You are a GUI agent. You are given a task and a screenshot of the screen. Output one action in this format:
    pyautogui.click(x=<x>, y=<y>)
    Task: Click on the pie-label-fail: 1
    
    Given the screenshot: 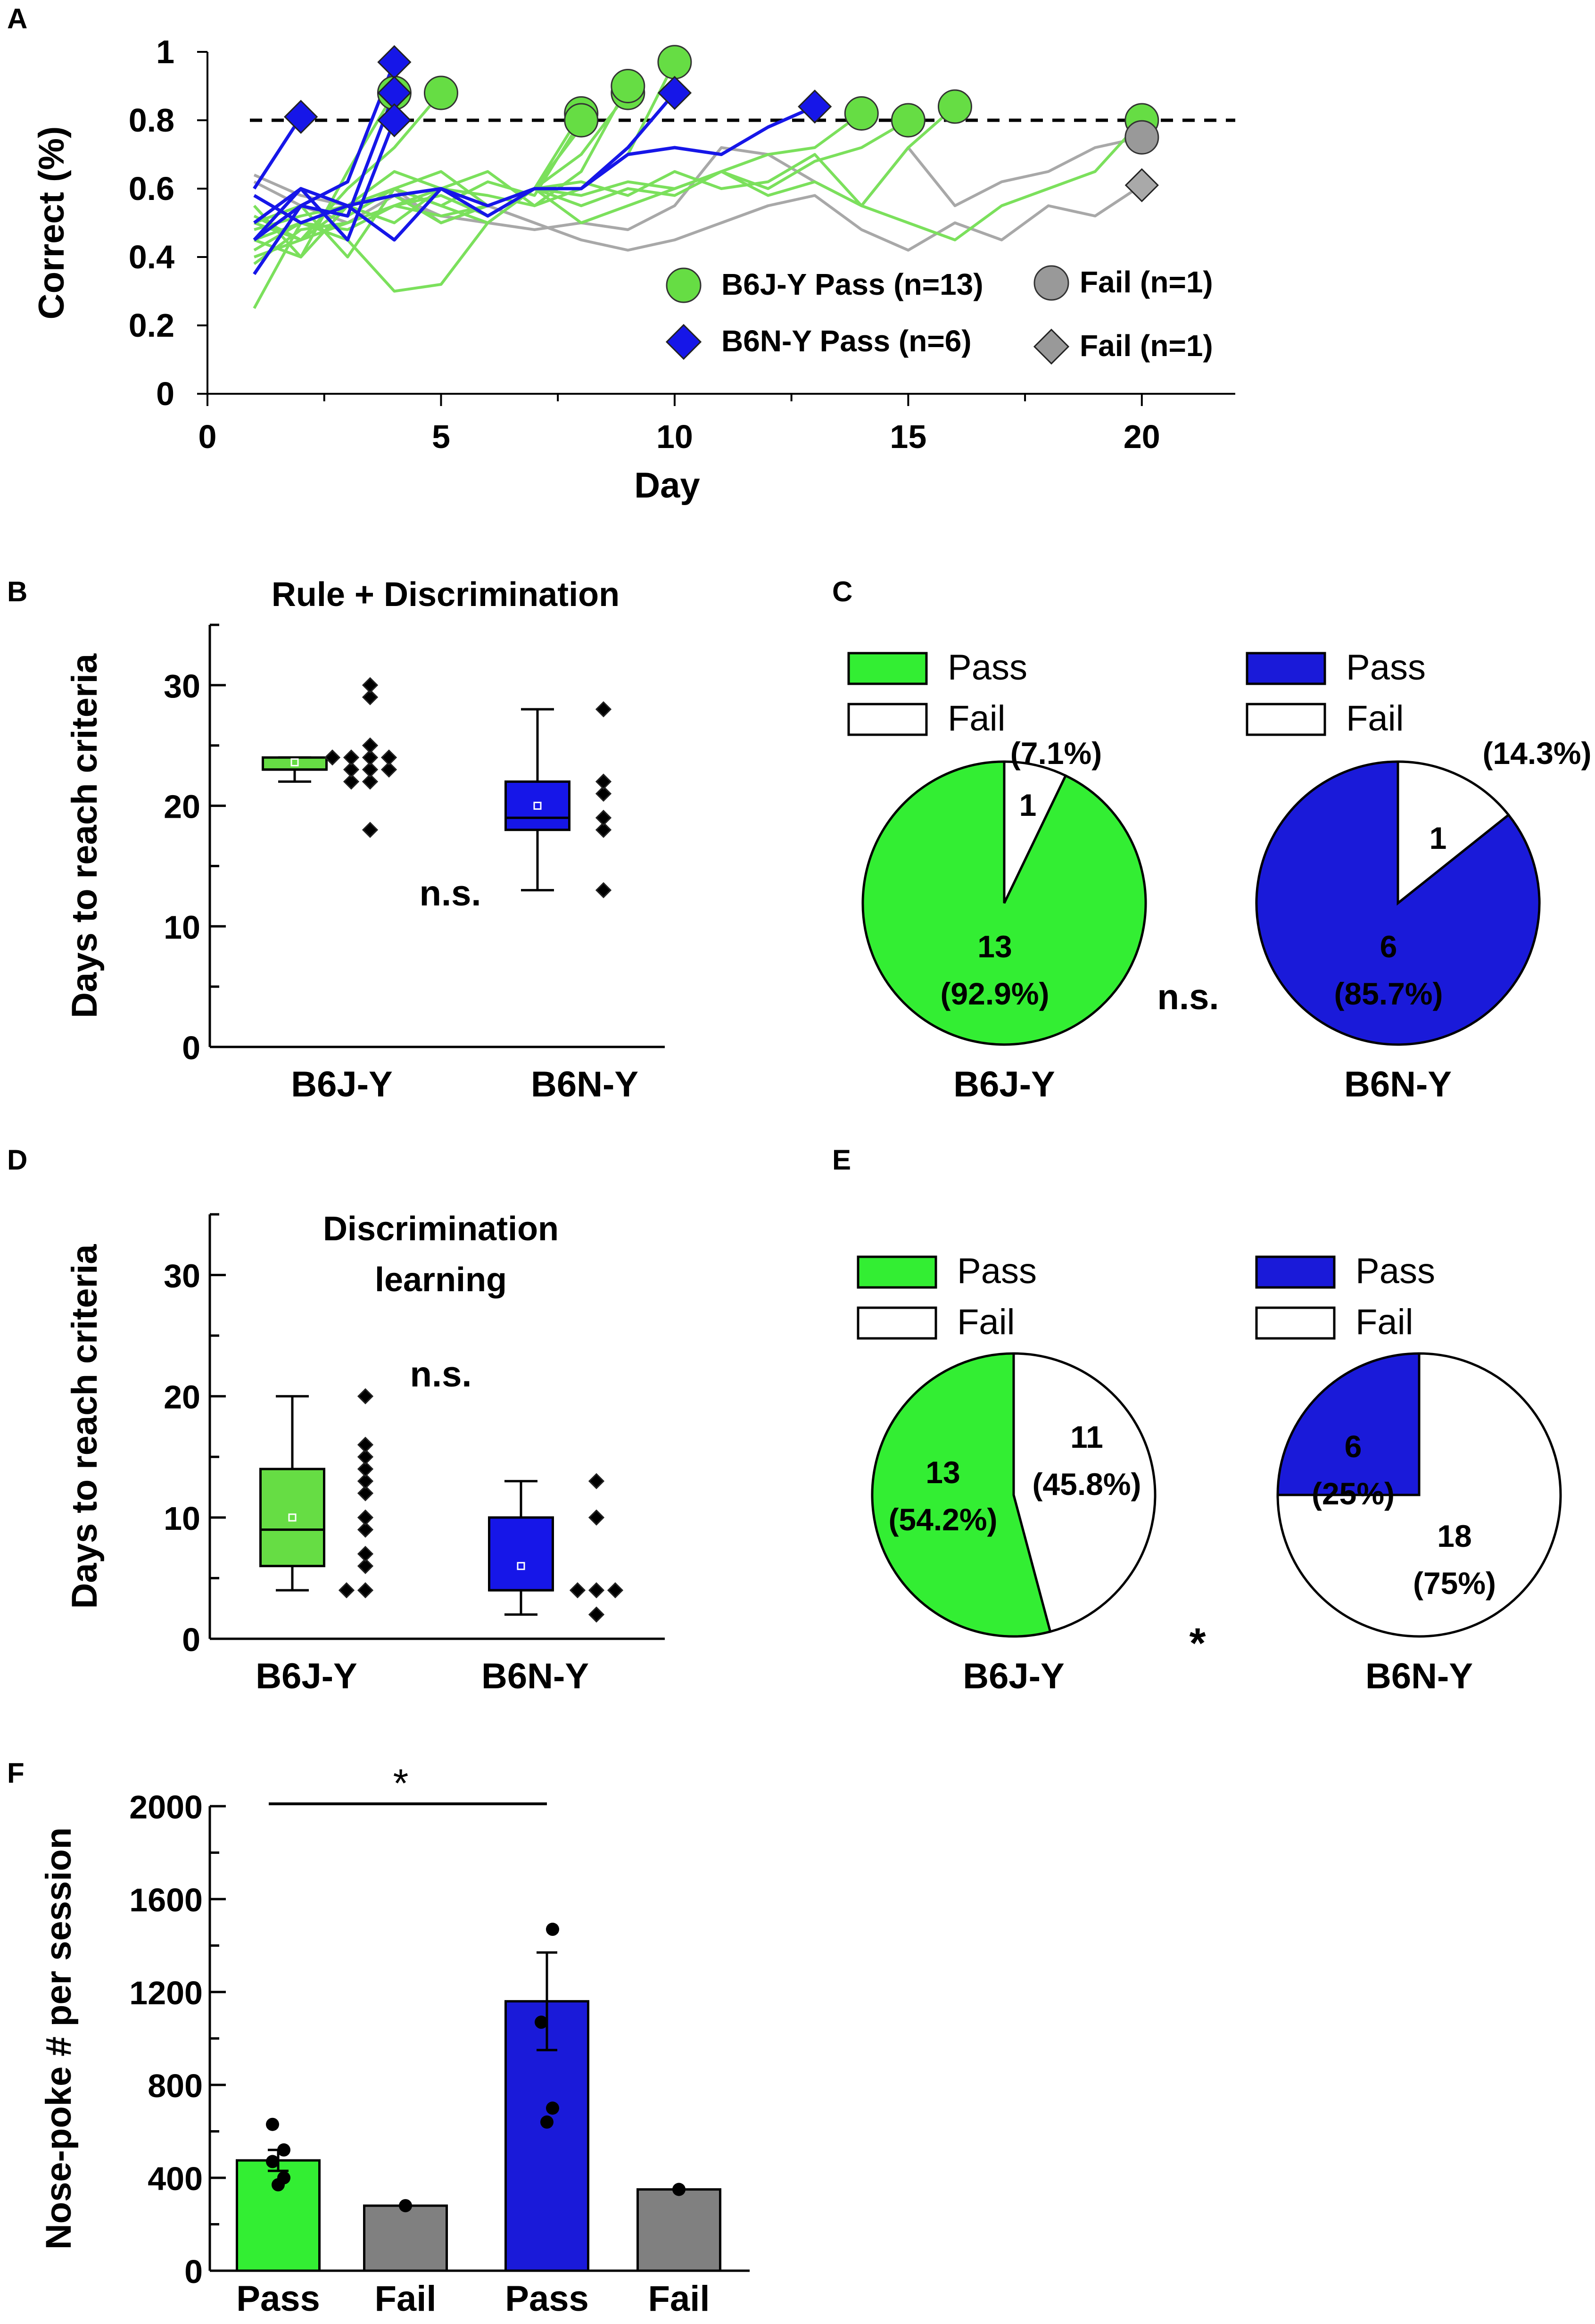 What is the action you would take?
    pyautogui.click(x=1028, y=805)
    